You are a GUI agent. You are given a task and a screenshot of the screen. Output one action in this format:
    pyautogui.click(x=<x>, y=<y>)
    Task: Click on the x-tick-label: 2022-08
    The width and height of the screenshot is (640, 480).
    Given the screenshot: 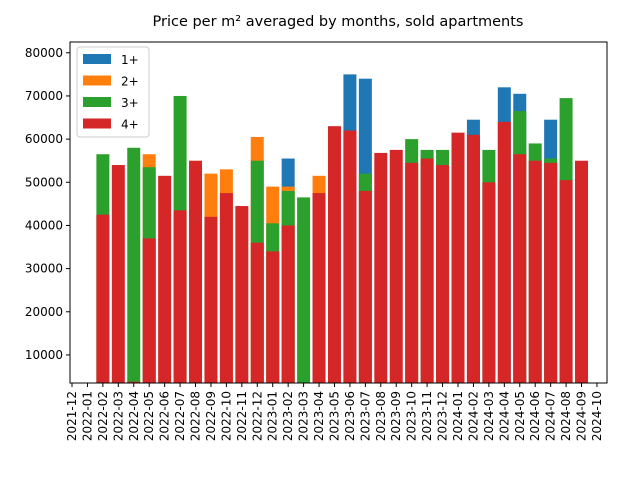 What is the action you would take?
    pyautogui.click(x=196, y=416)
    